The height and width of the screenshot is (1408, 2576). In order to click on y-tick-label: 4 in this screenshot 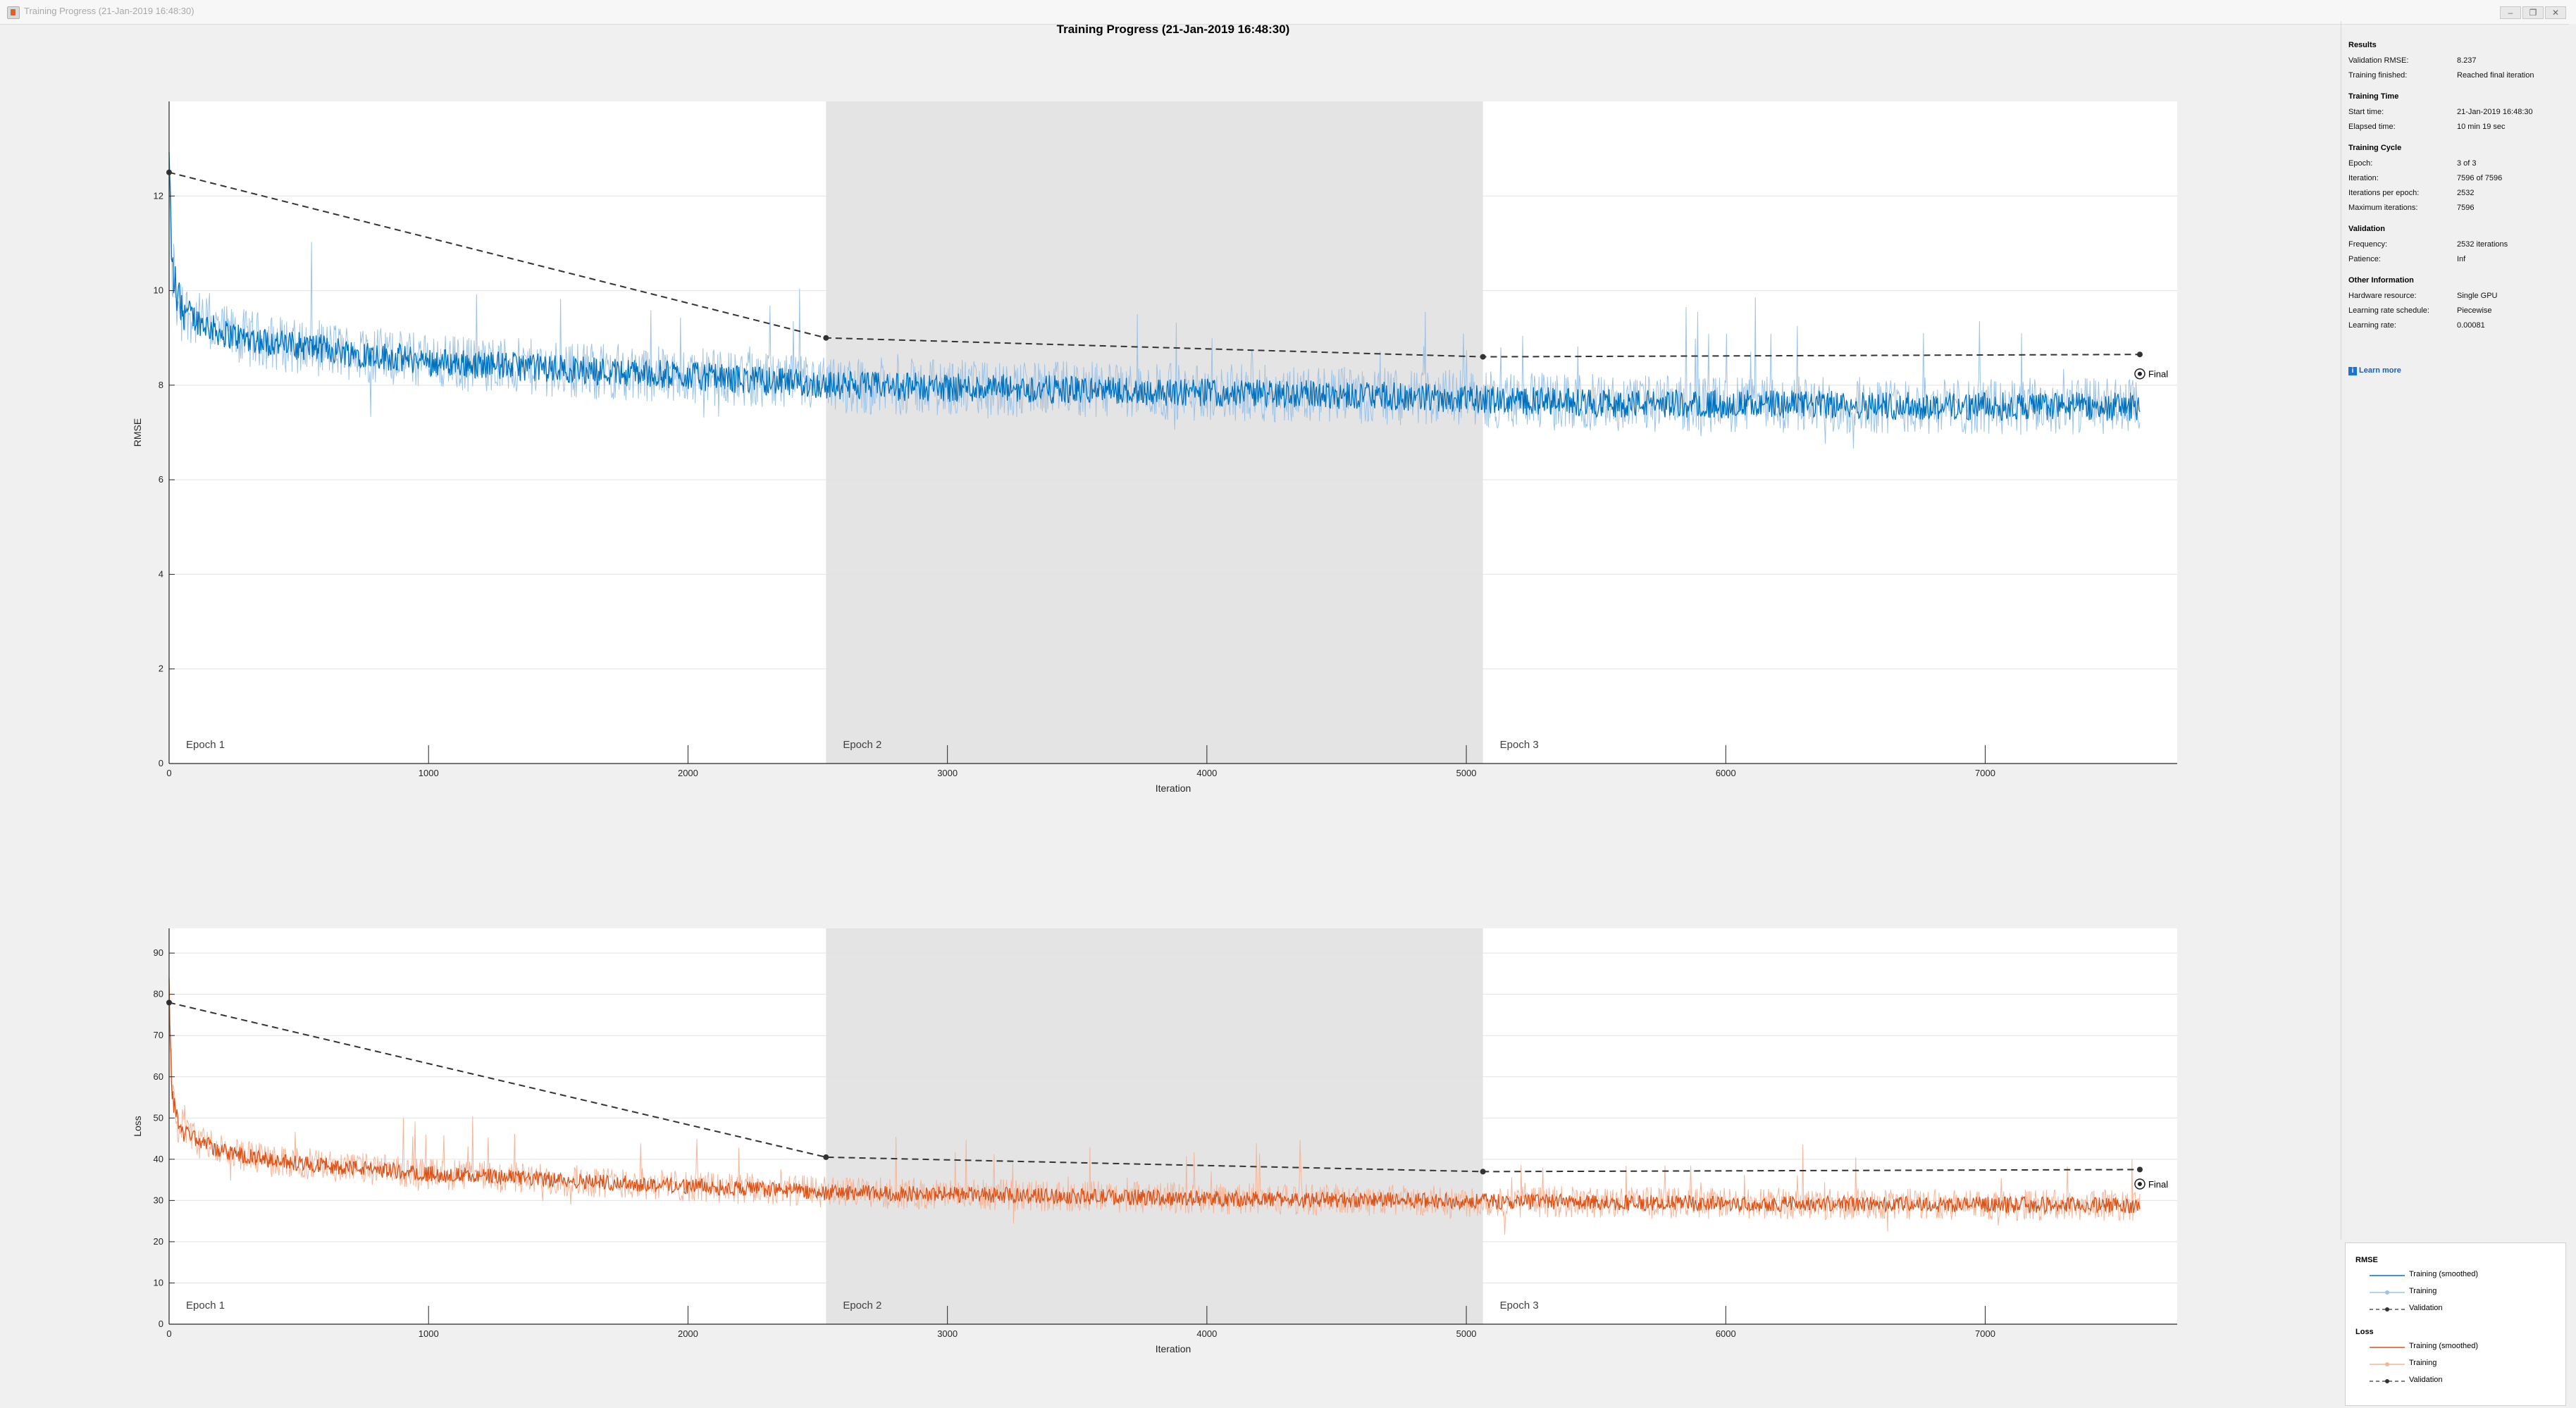, I will do `click(161, 573)`.